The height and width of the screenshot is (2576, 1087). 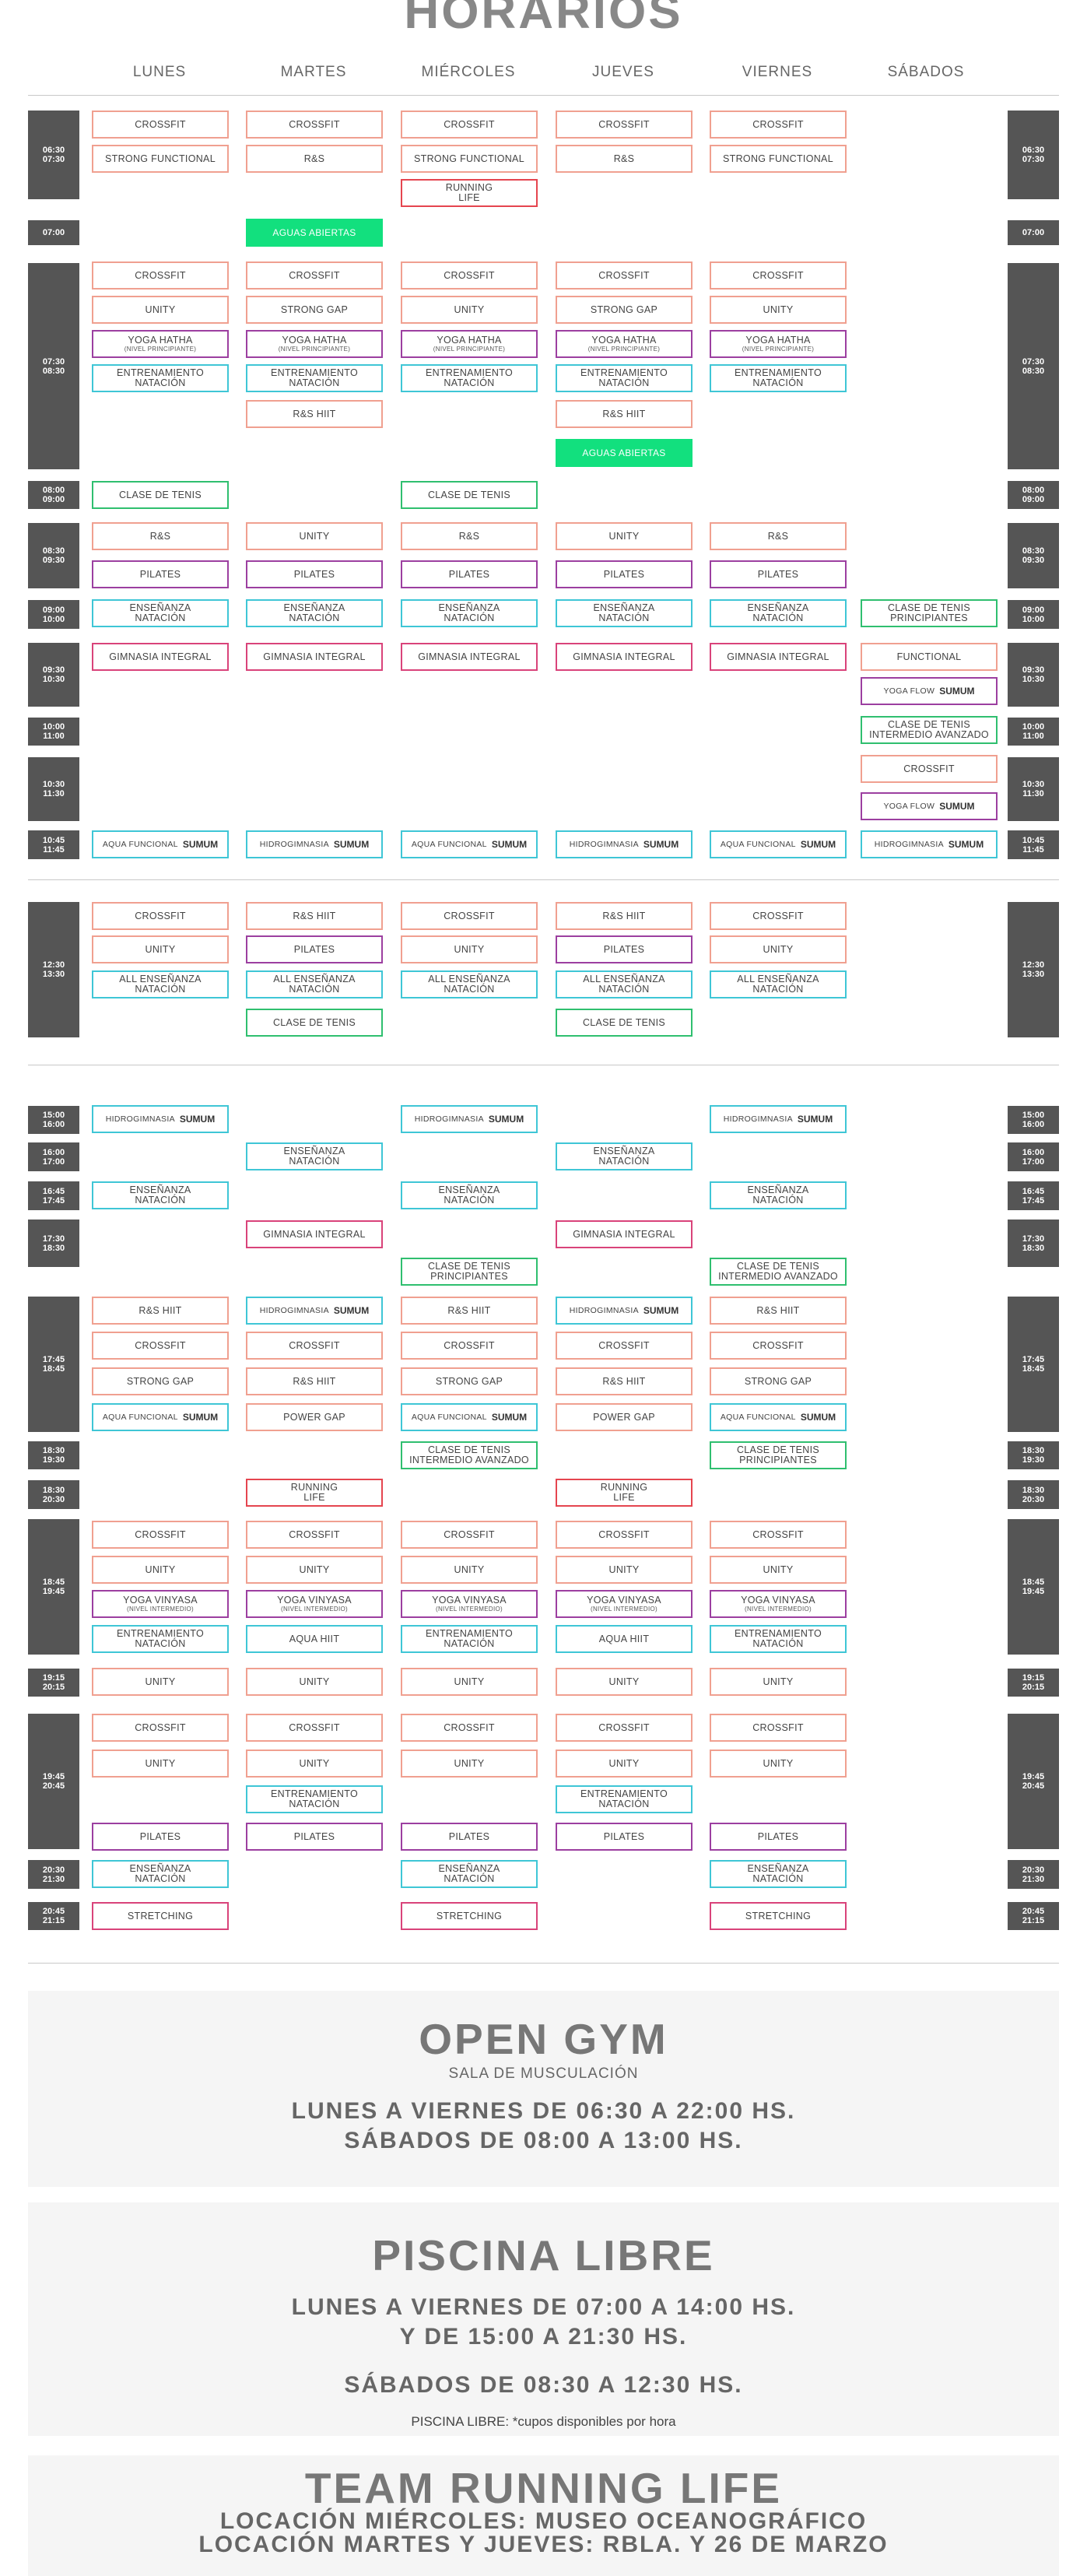 I want to click on class-aguas-abiertas: AGUAS ABIERTAS, so click(x=314, y=233).